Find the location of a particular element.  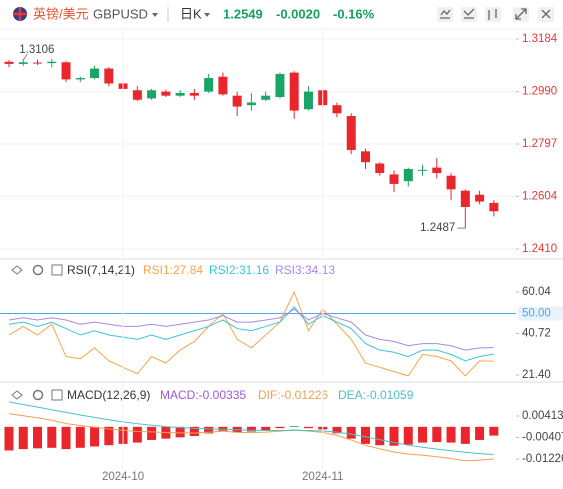

period: 日K is located at coordinates (191, 13).